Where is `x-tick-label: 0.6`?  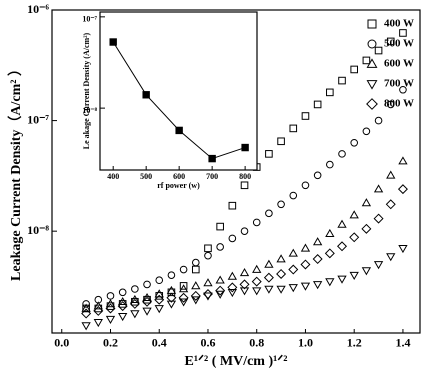 x-tick-label: 0.6 is located at coordinates (207, 343).